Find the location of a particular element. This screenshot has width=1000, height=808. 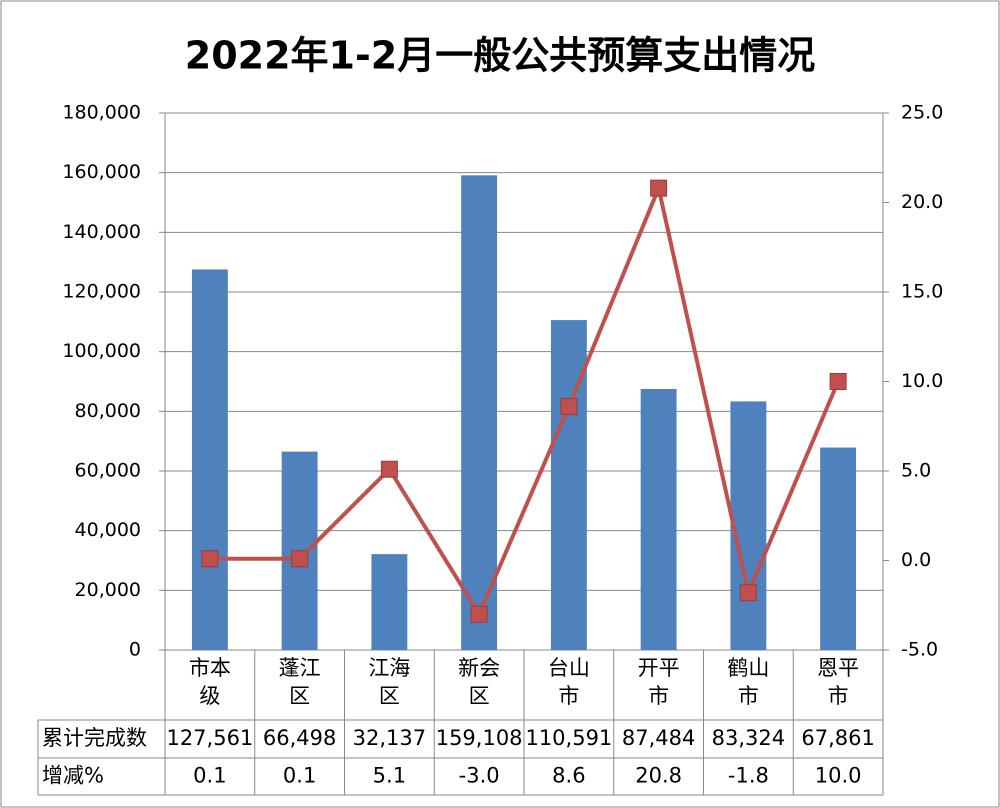

table-value: 8.6 is located at coordinates (568, 776).